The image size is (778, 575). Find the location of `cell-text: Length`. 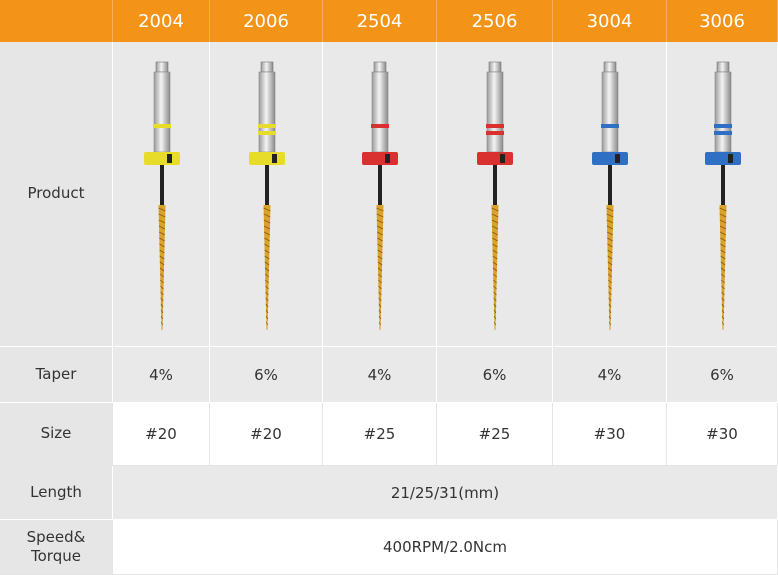

cell-text: Length is located at coordinates (56, 491).